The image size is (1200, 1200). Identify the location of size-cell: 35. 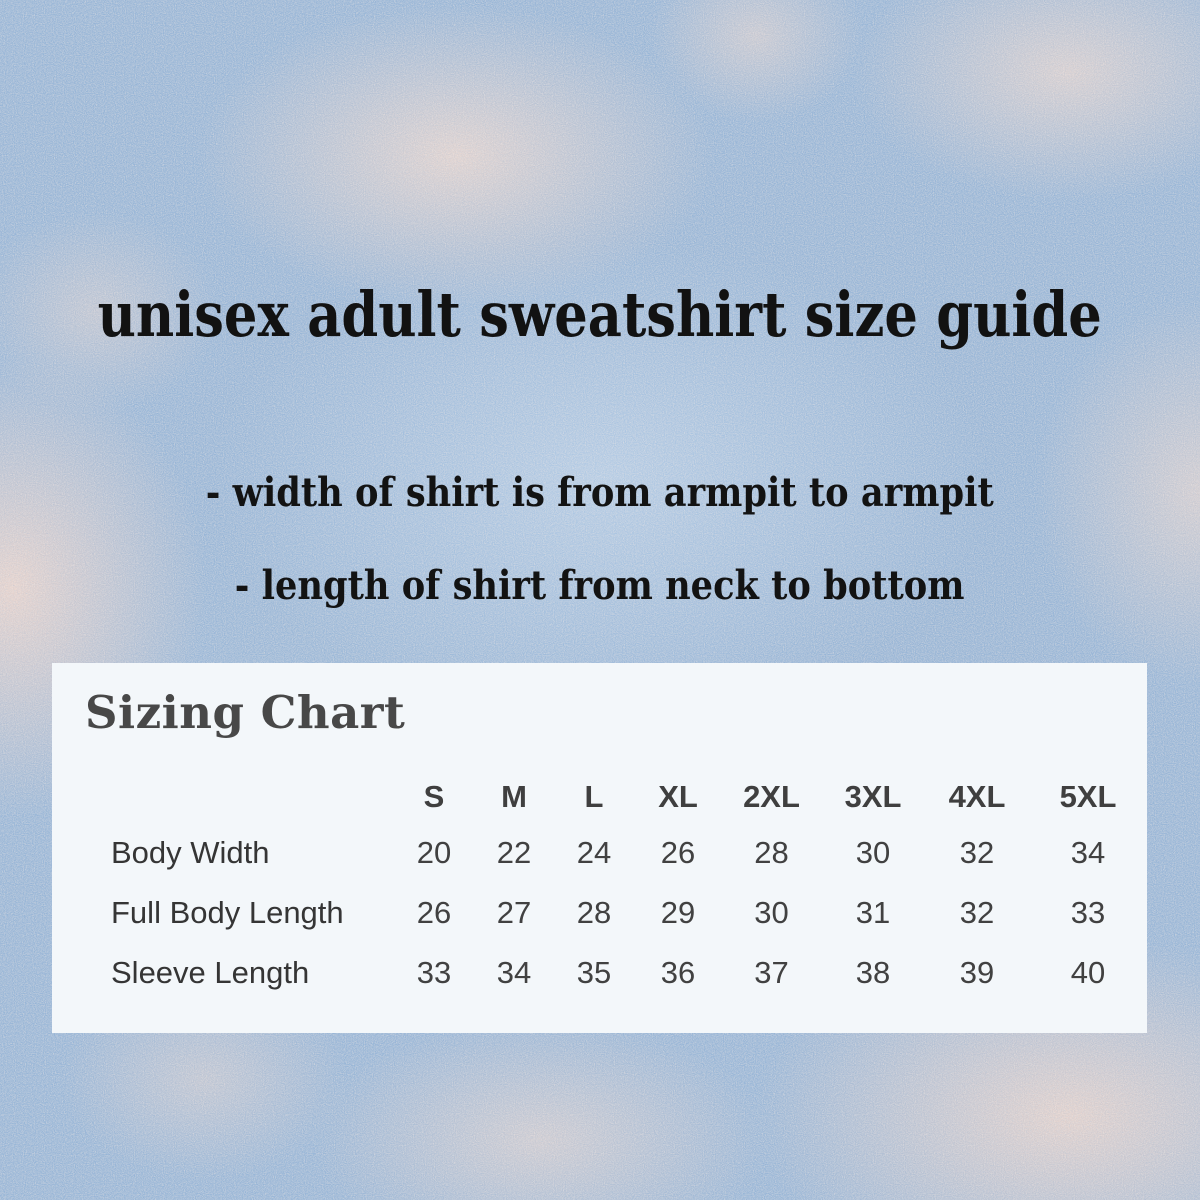
(594, 973).